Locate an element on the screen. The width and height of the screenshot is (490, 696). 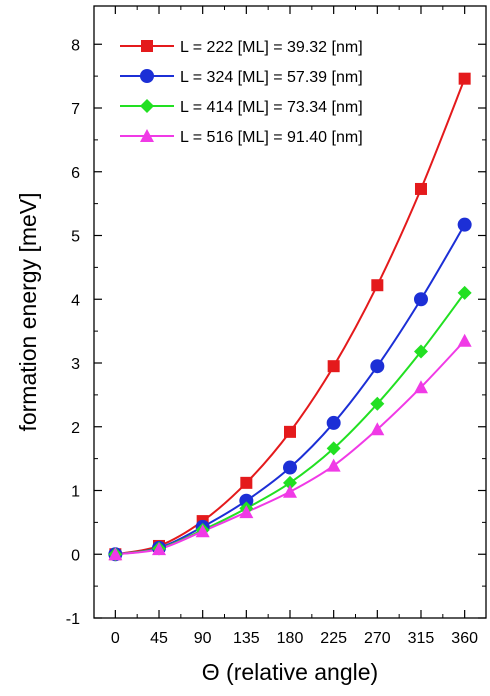
x-axis-title: Θ (relative angle) is located at coordinates (290, 672).